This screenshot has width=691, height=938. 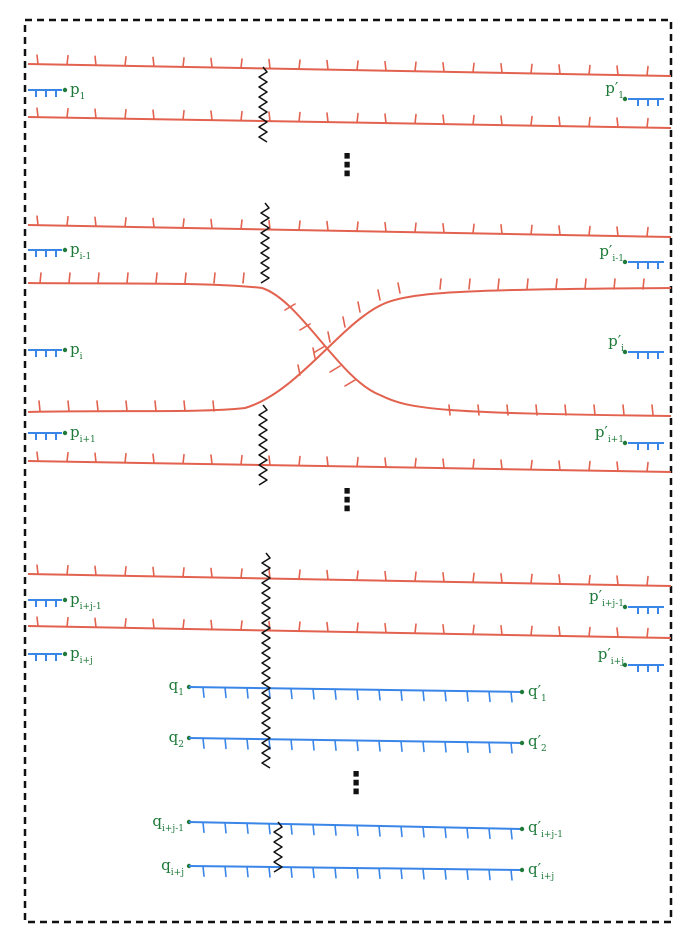 What do you see at coordinates (80, 251) in the screenshot?
I see `label-p: pi-1` at bounding box center [80, 251].